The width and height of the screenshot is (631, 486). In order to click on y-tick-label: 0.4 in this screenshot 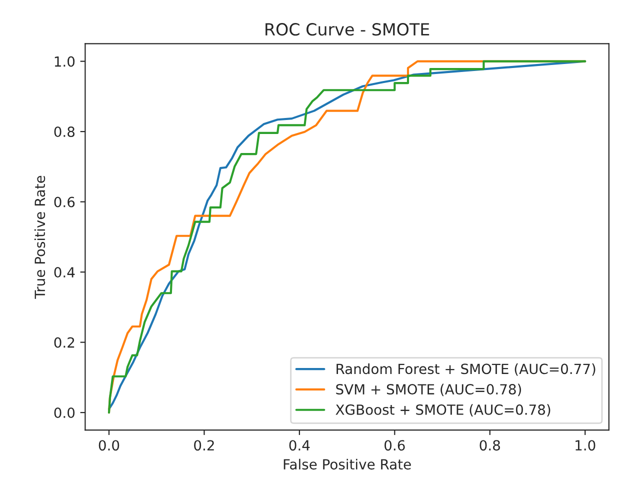, I will do `click(64, 272)`.